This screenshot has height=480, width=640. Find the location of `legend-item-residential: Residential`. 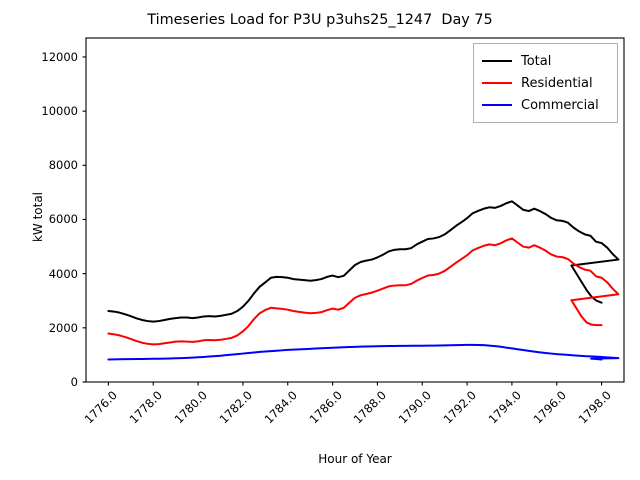

legend-item-residential: Residential is located at coordinates (545, 83).